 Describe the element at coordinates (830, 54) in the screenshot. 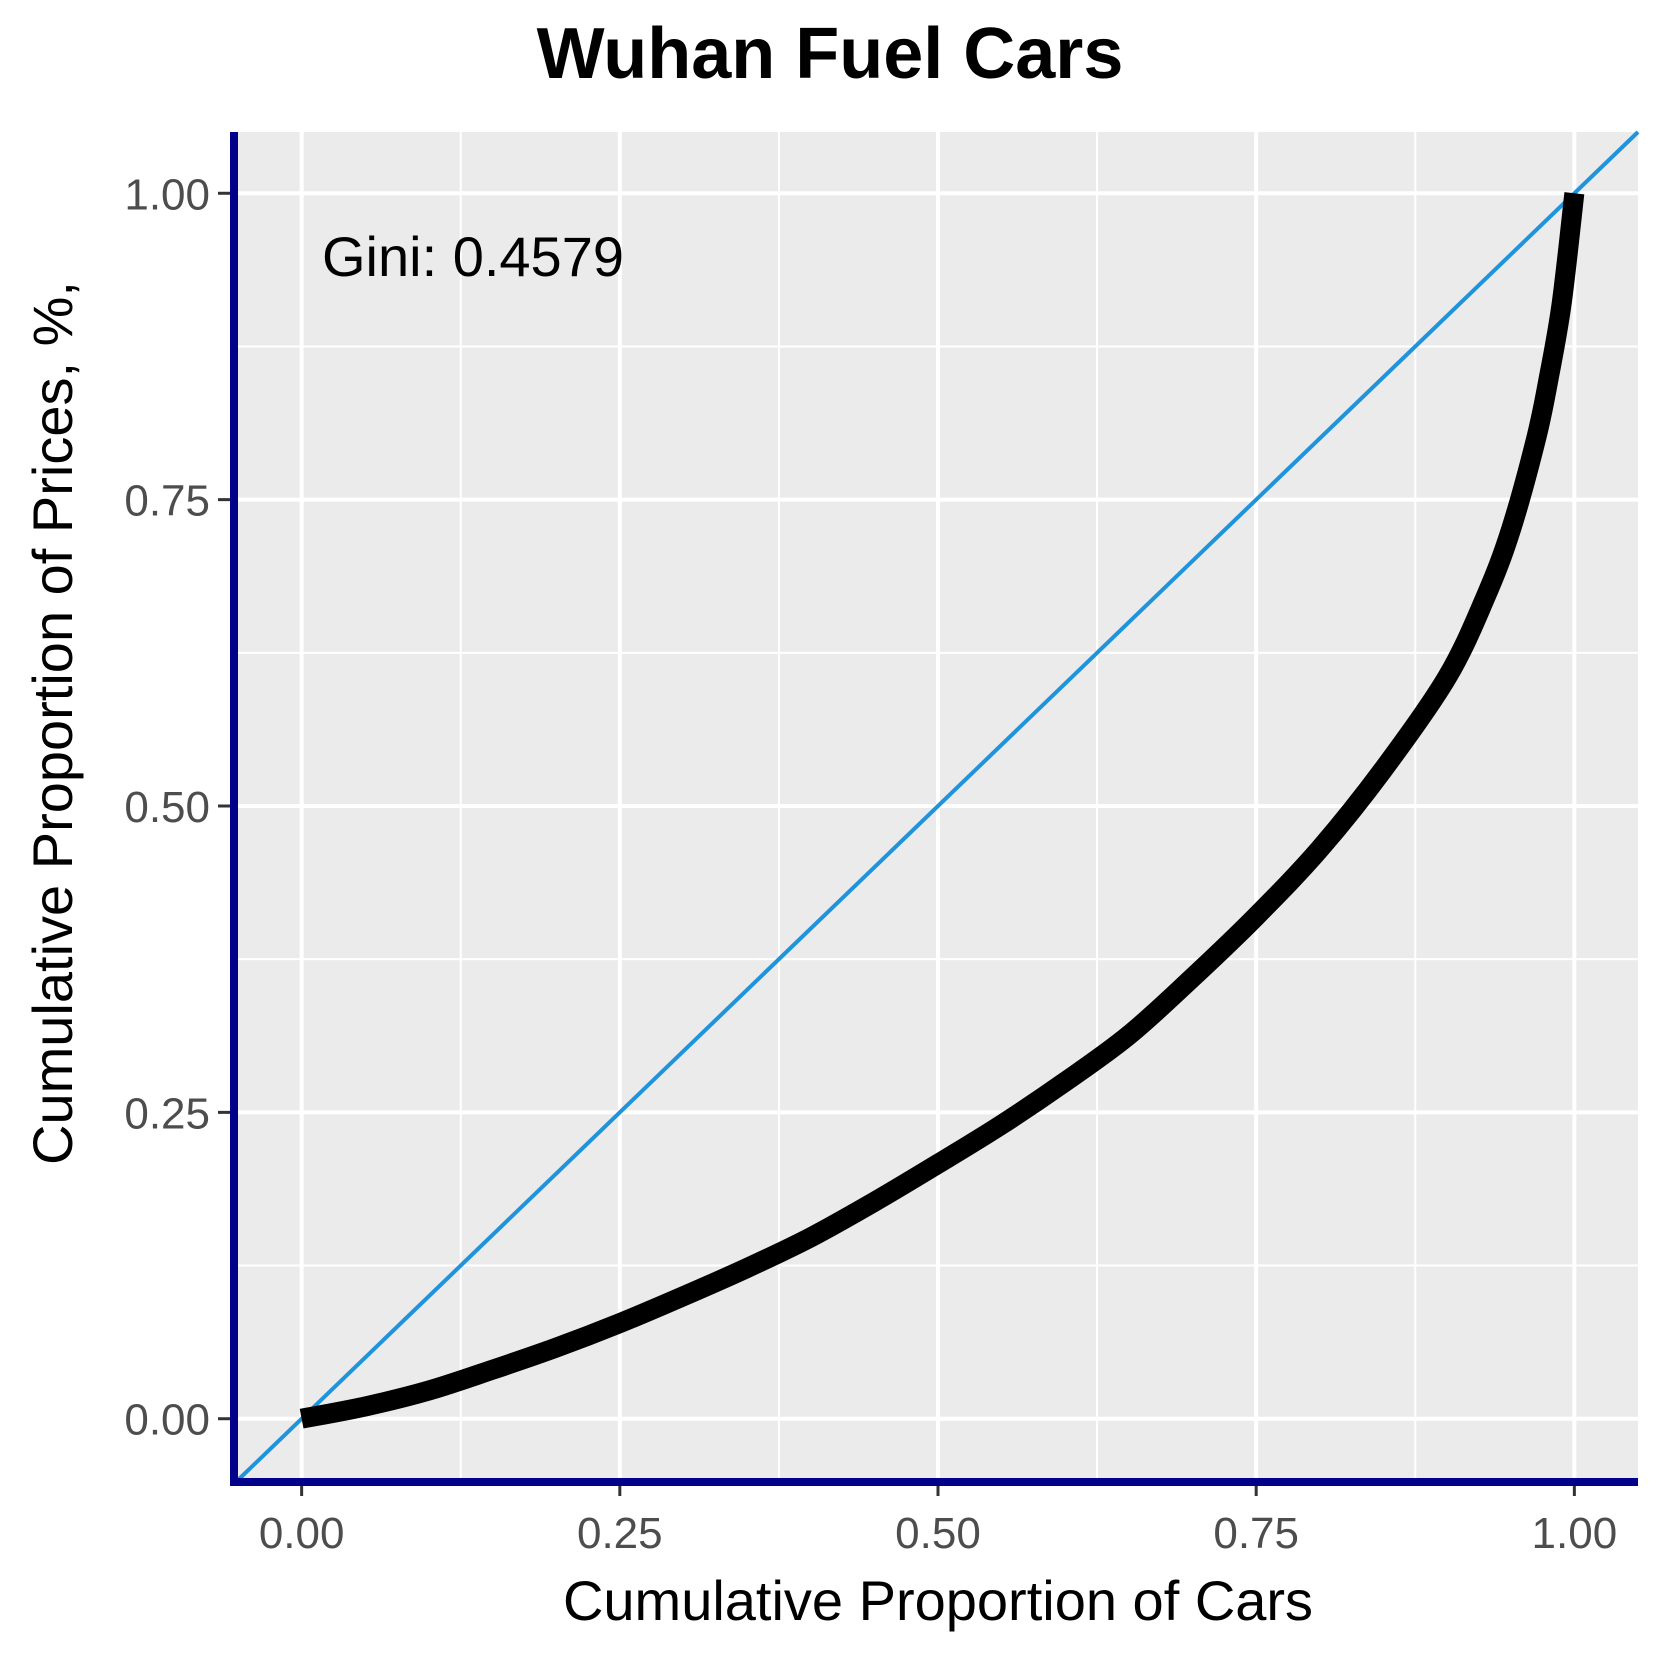

I see `chart-title: Wuhan Fuel Cars` at that location.